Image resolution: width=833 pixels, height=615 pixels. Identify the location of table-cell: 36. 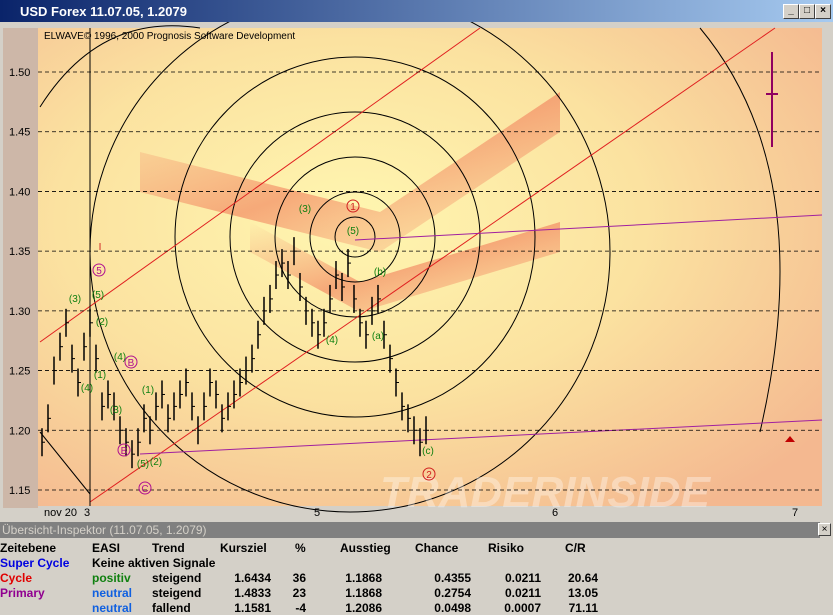
(299, 578).